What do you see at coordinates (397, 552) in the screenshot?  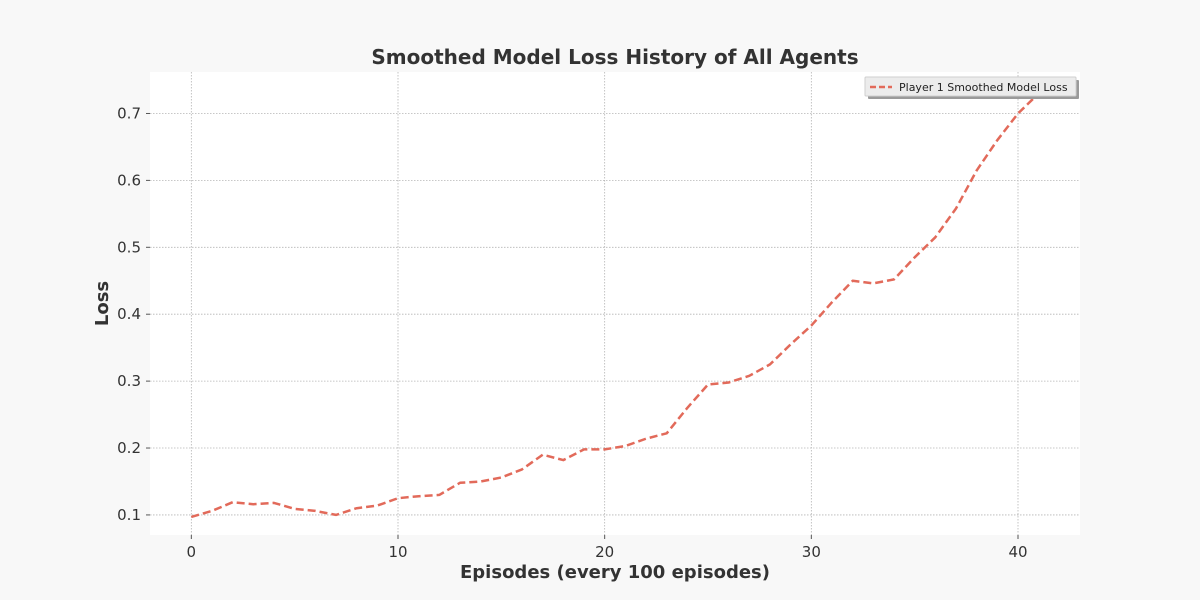 I see `x-tick-label: 10` at bounding box center [397, 552].